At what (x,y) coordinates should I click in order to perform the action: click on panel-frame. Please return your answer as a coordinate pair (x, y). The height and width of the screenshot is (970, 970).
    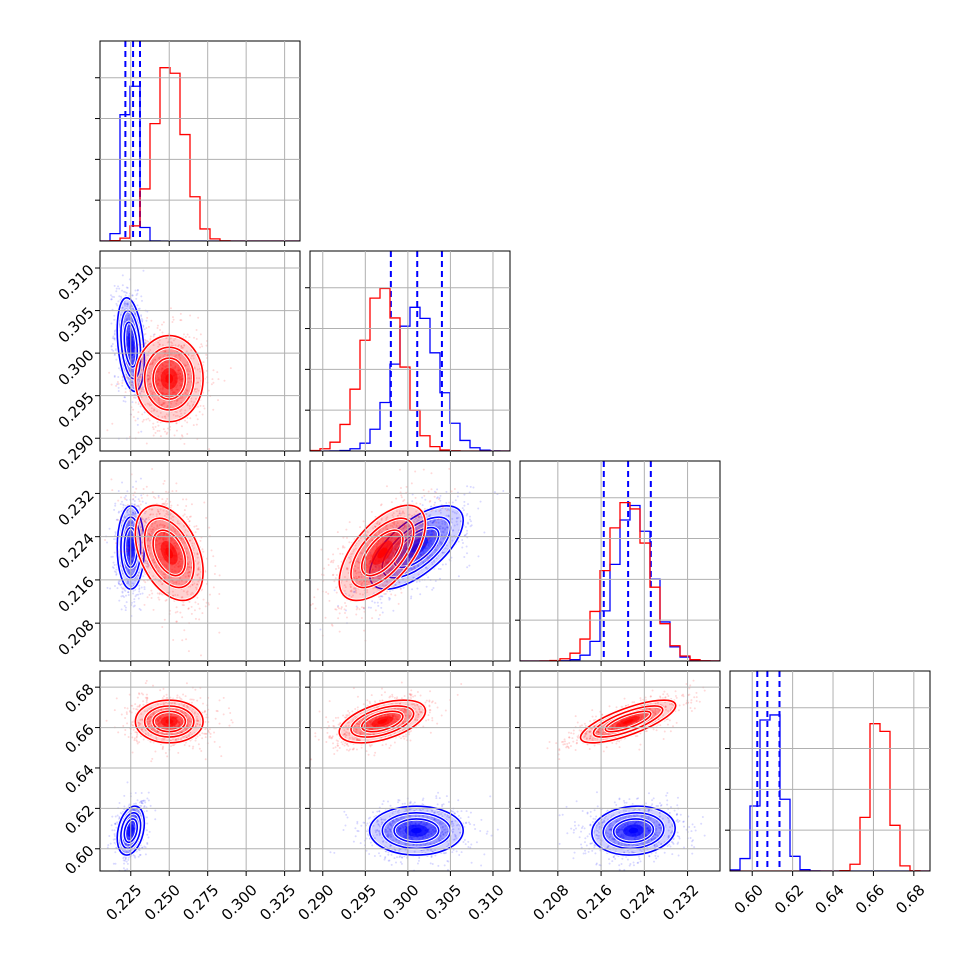
    Looking at the image, I should click on (200, 351).